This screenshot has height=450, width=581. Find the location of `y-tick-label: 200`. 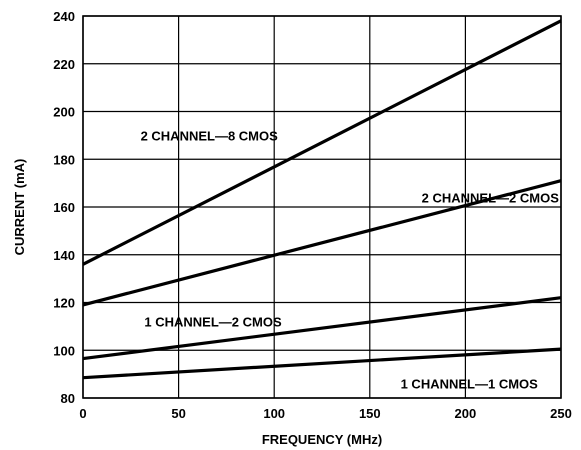

y-tick-label: 200 is located at coordinates (64, 112).